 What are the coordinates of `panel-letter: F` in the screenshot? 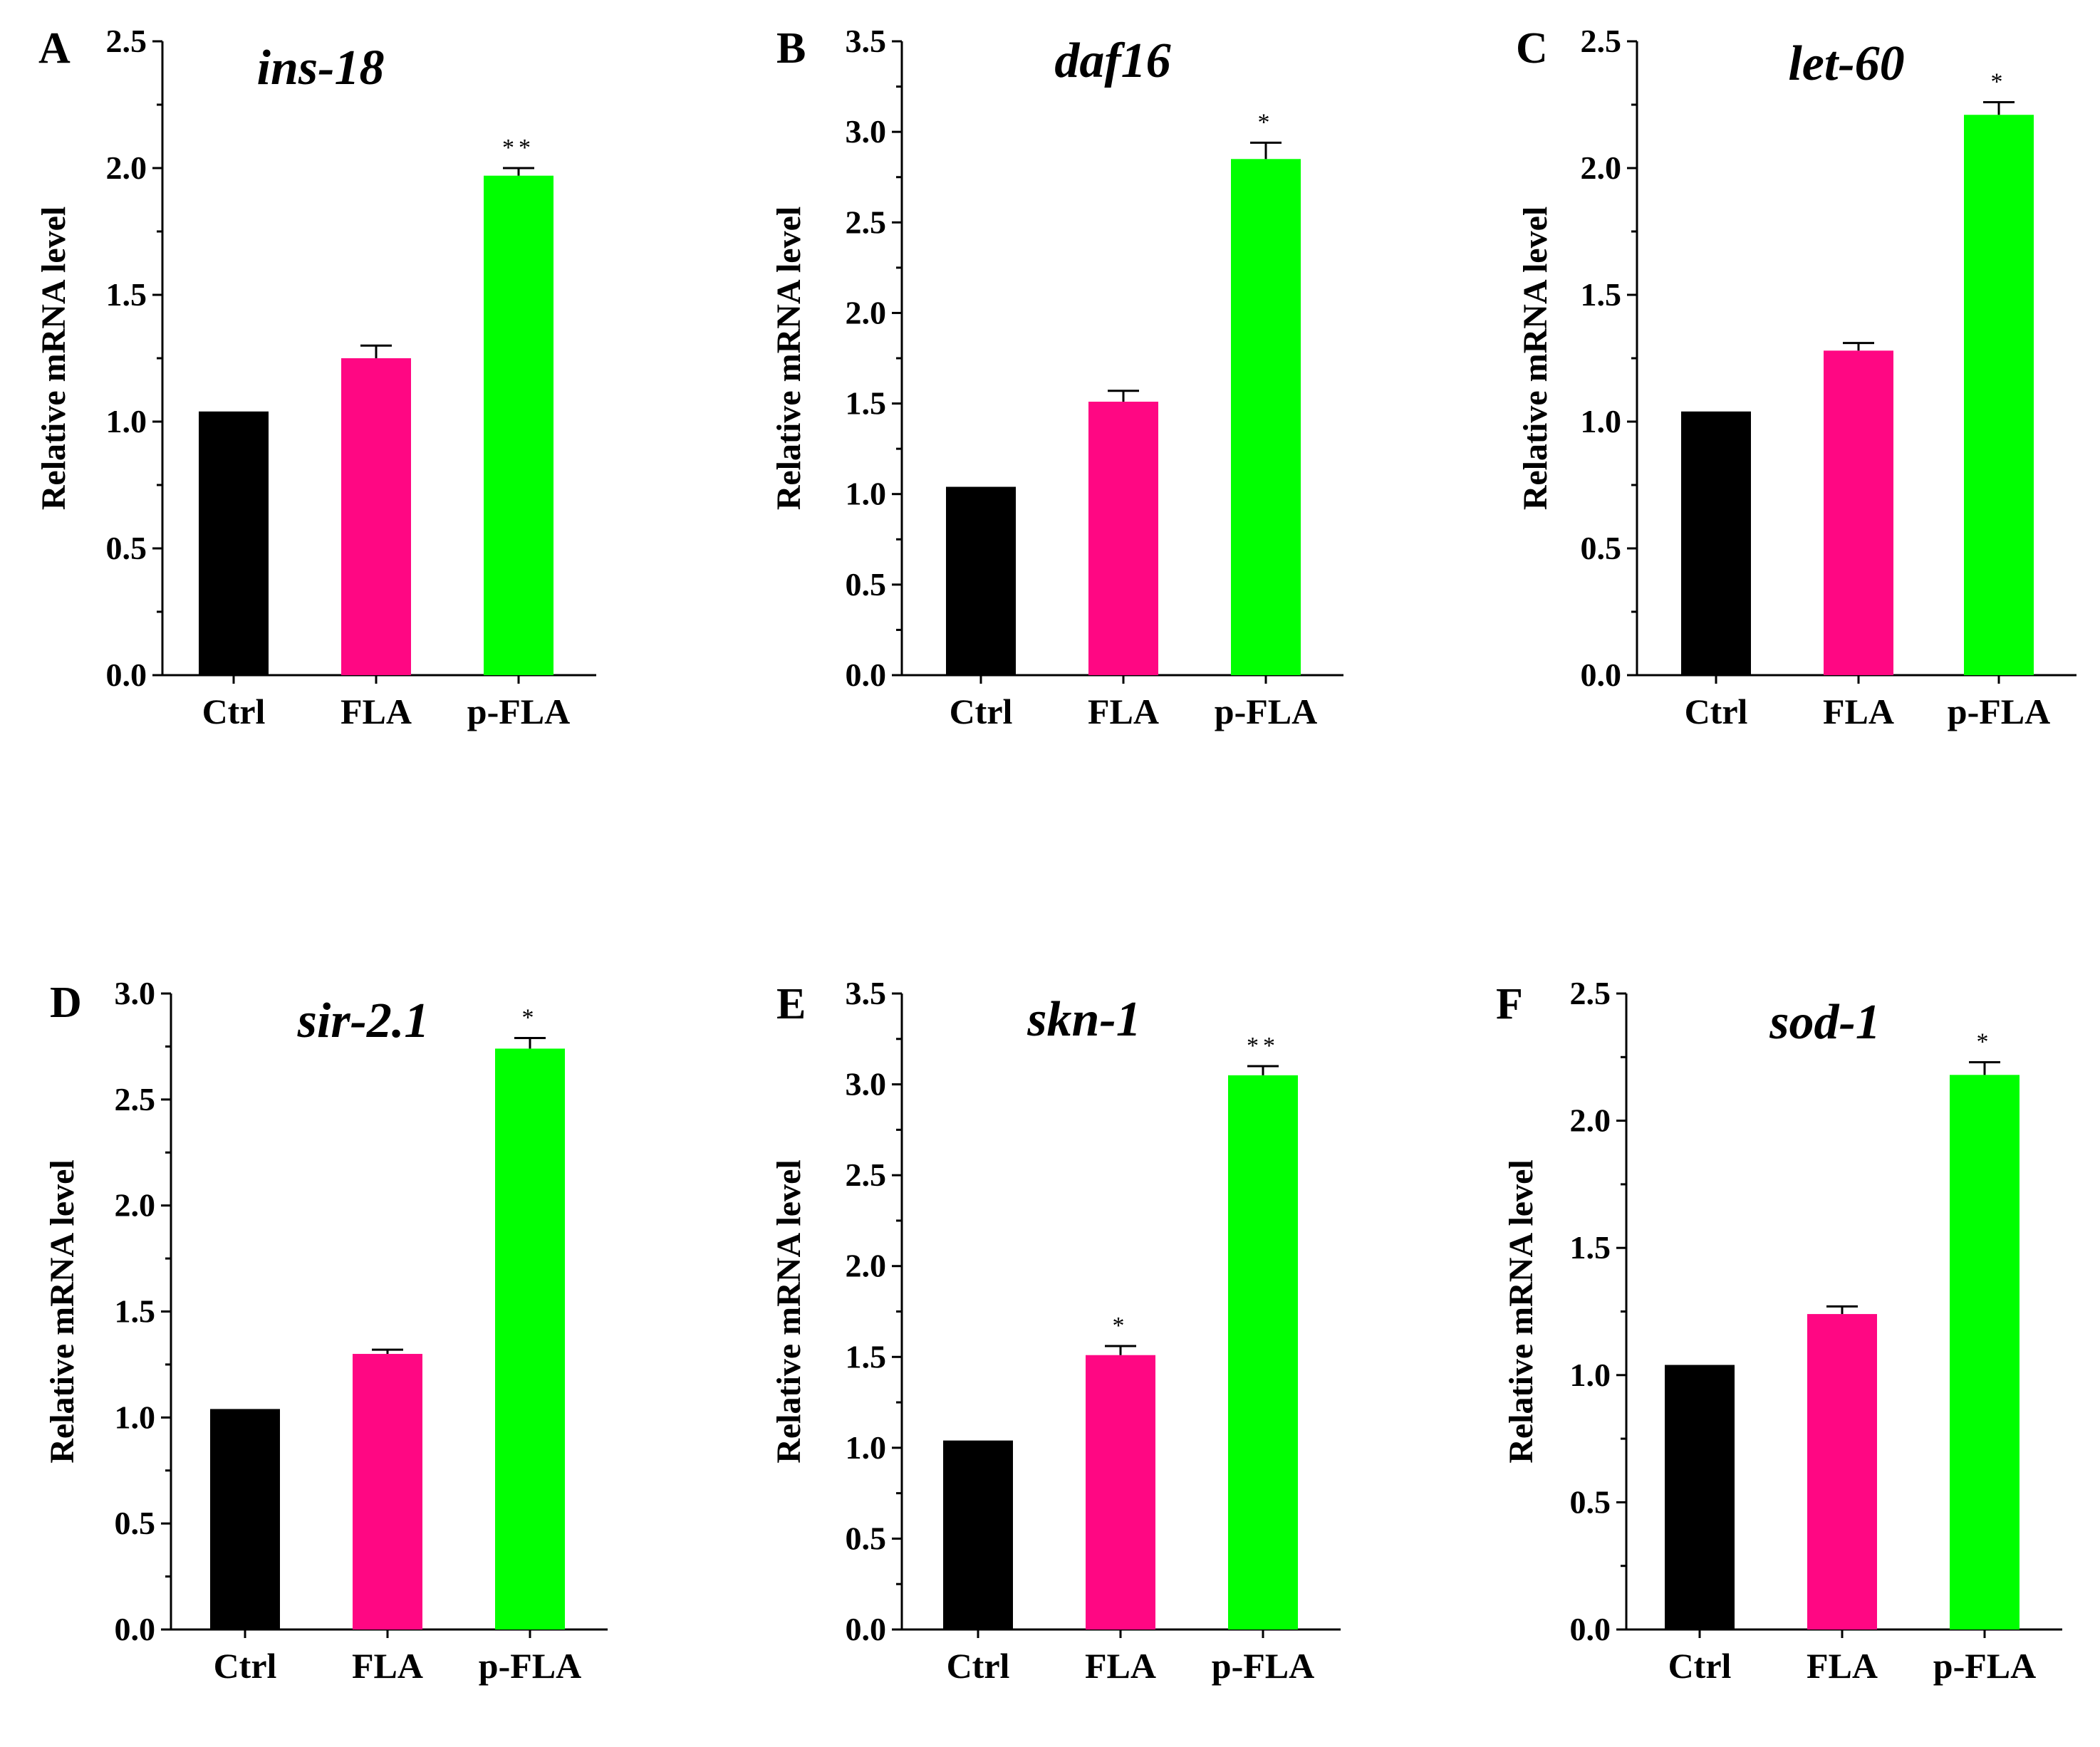 It's located at (1509, 1004).